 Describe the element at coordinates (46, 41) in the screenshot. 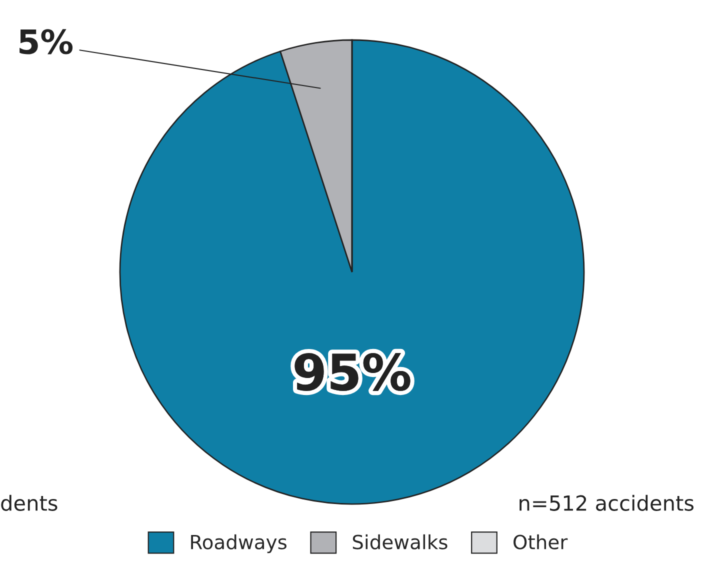

I see `data-label: 5%` at that location.